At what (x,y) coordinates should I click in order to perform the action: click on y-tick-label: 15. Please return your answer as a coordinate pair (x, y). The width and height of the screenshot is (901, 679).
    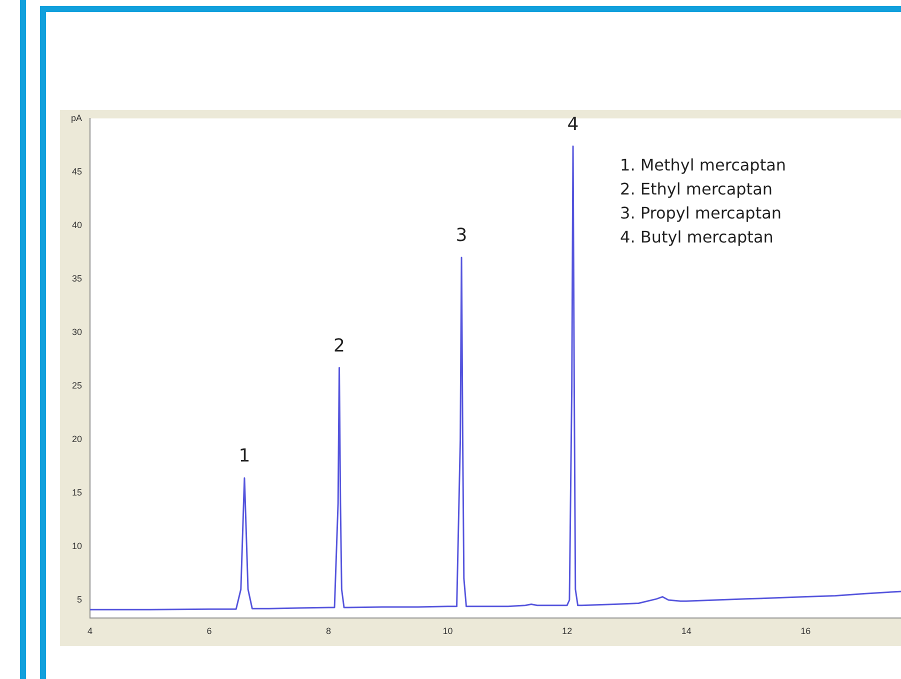
    Looking at the image, I should click on (77, 492).